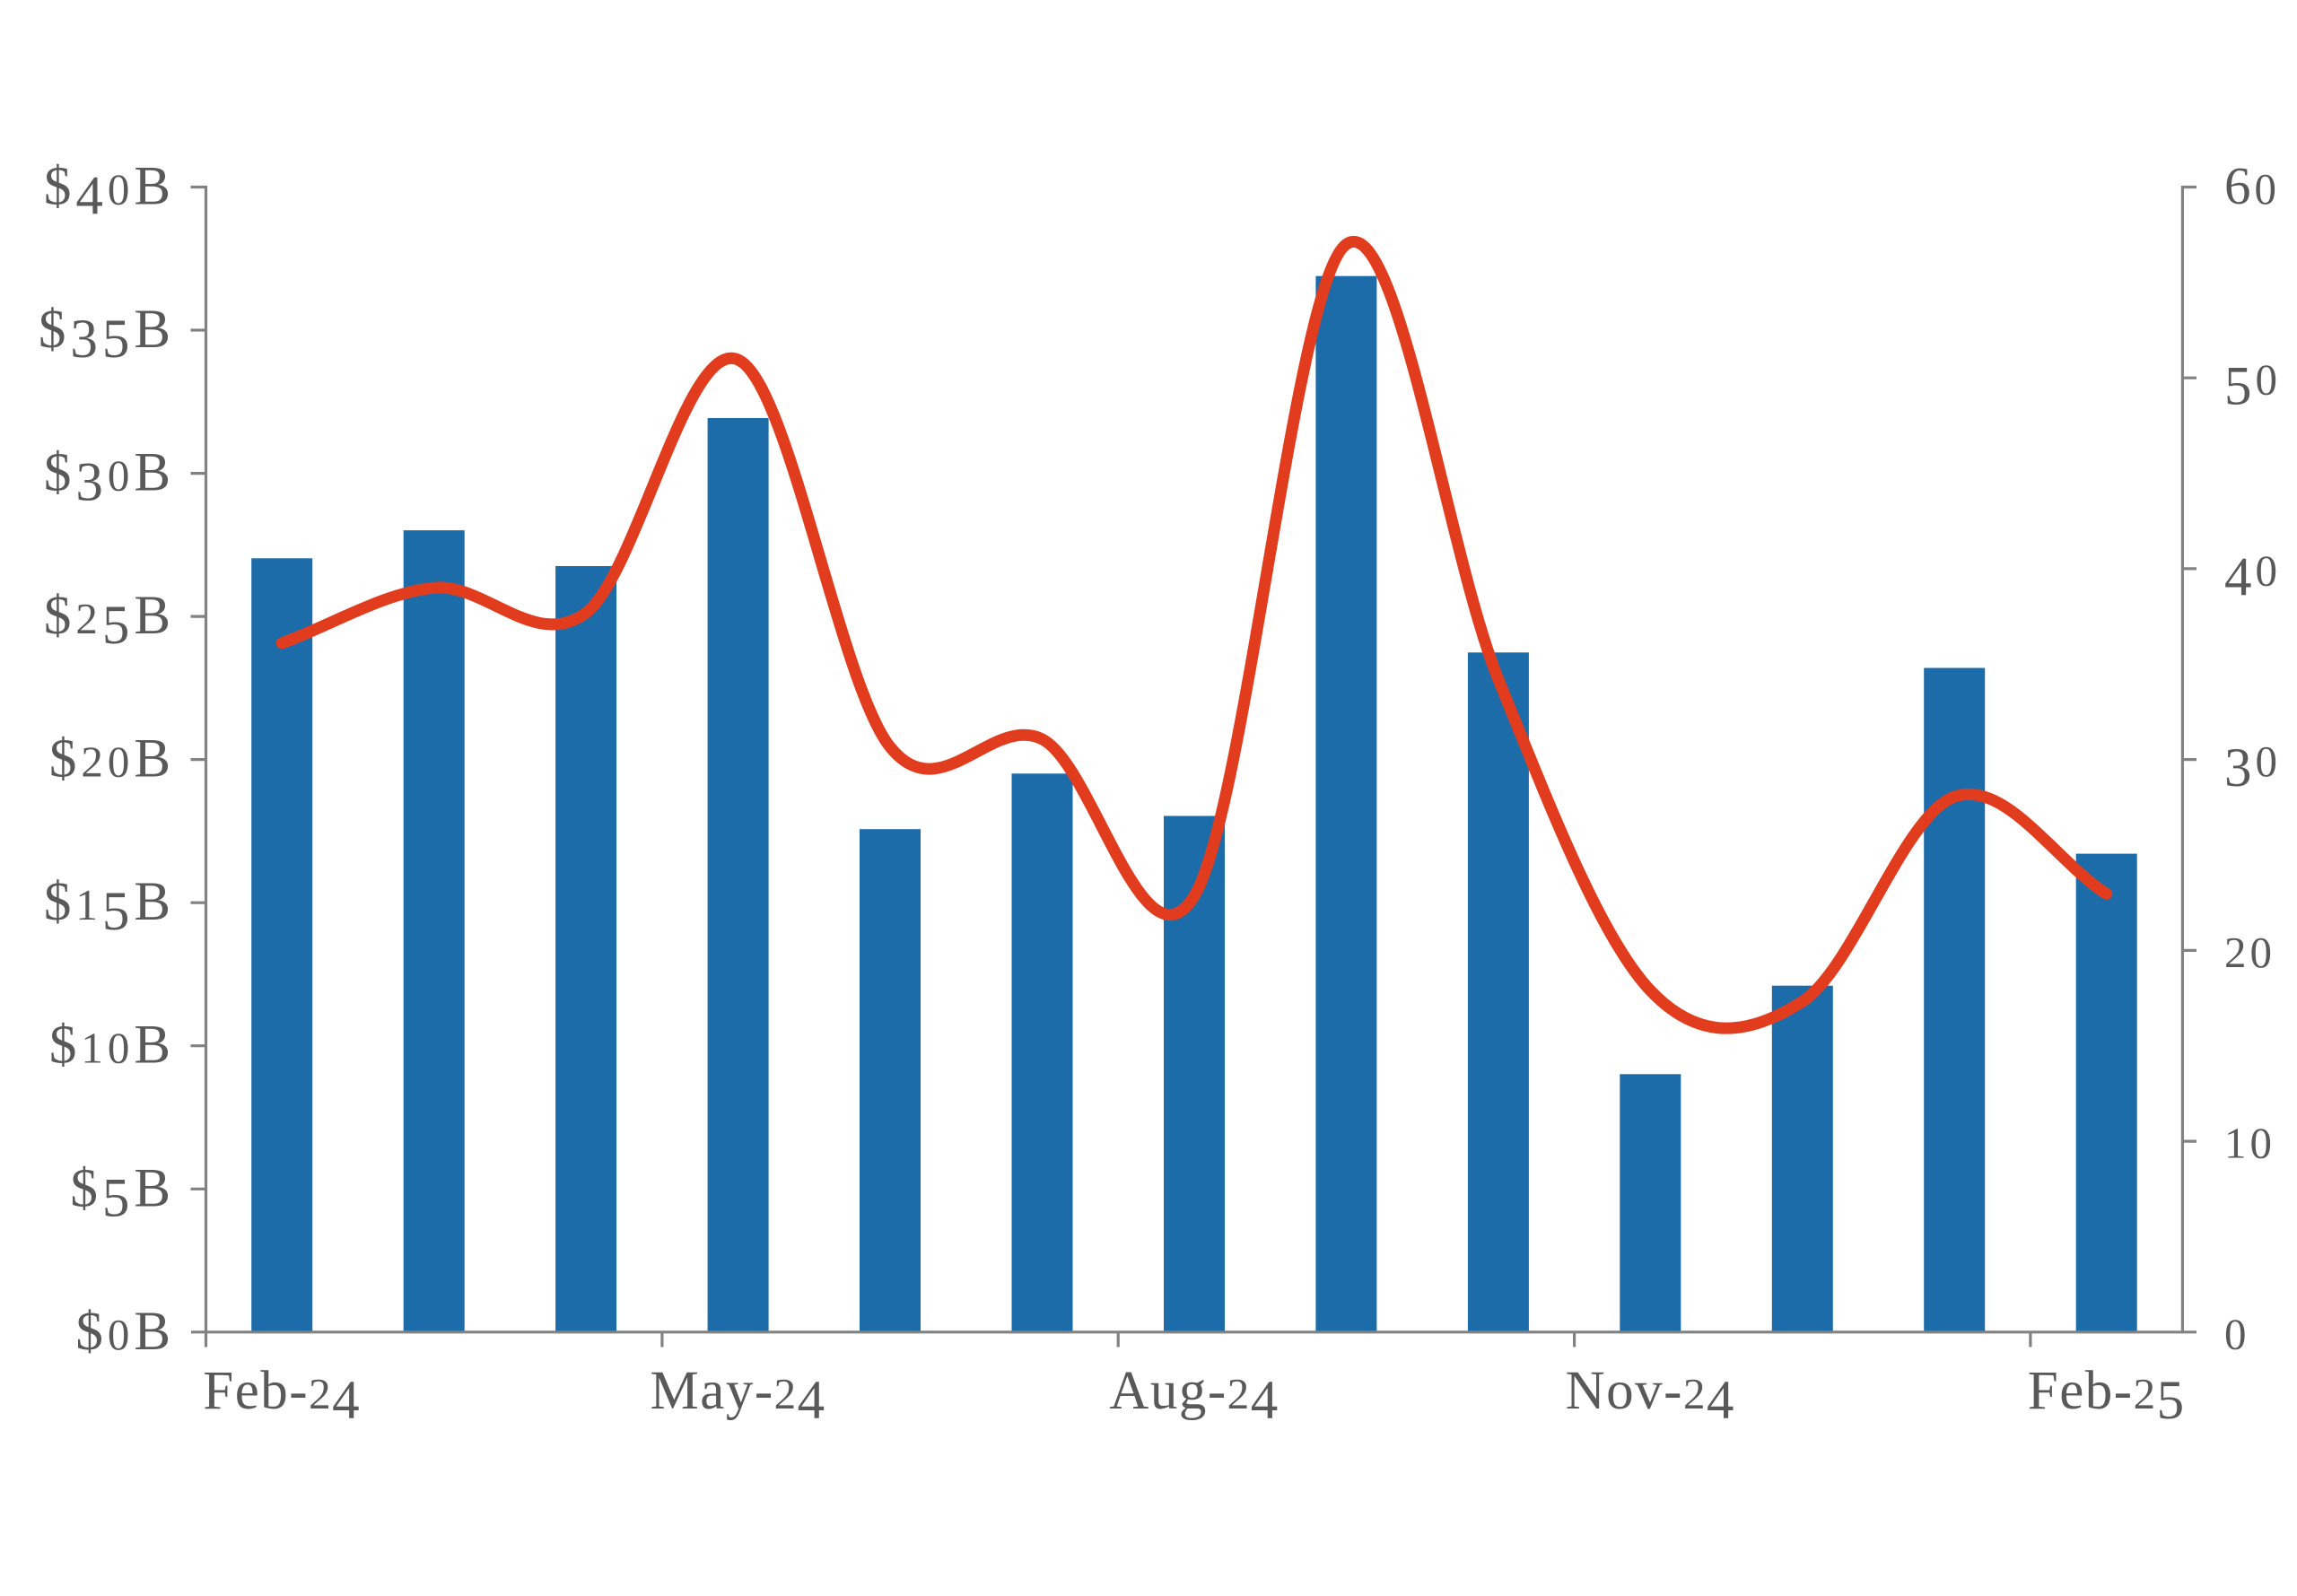 This screenshot has height=1596, width=2297. Describe the element at coordinates (125, 1332) in the screenshot. I see `svg-text: $0B` at that location.